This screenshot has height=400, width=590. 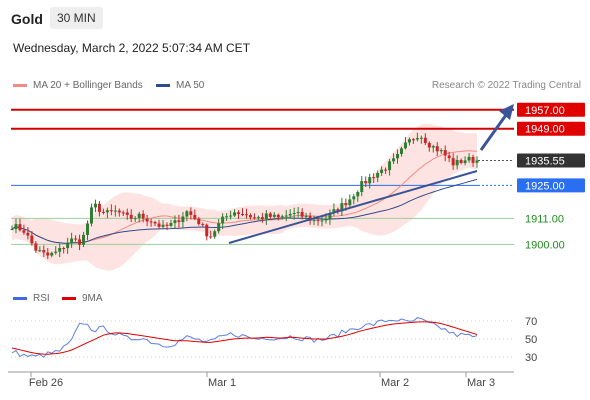 I want to click on legend-ma50: MA 50, so click(x=180, y=85).